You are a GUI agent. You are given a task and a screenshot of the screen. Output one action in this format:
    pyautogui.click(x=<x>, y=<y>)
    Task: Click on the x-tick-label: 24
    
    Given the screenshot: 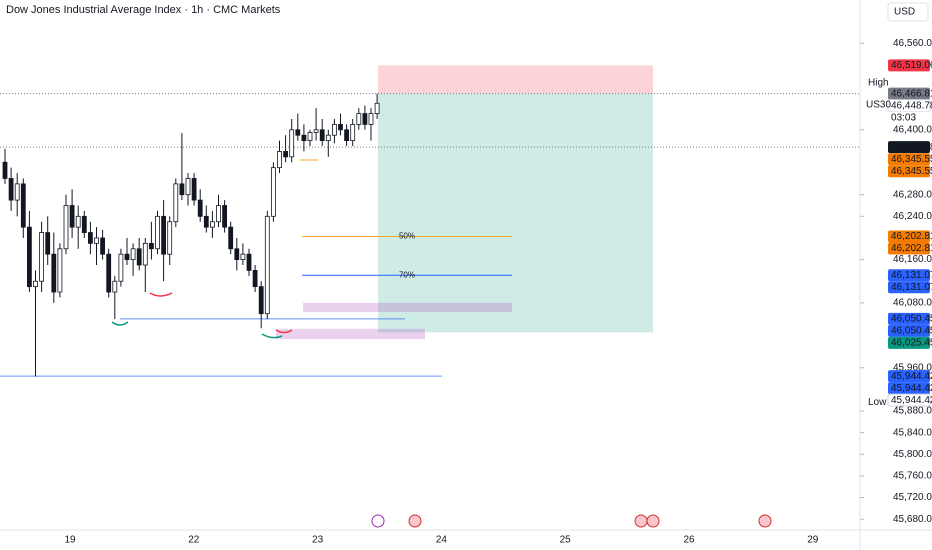 What is the action you would take?
    pyautogui.click(x=442, y=540)
    